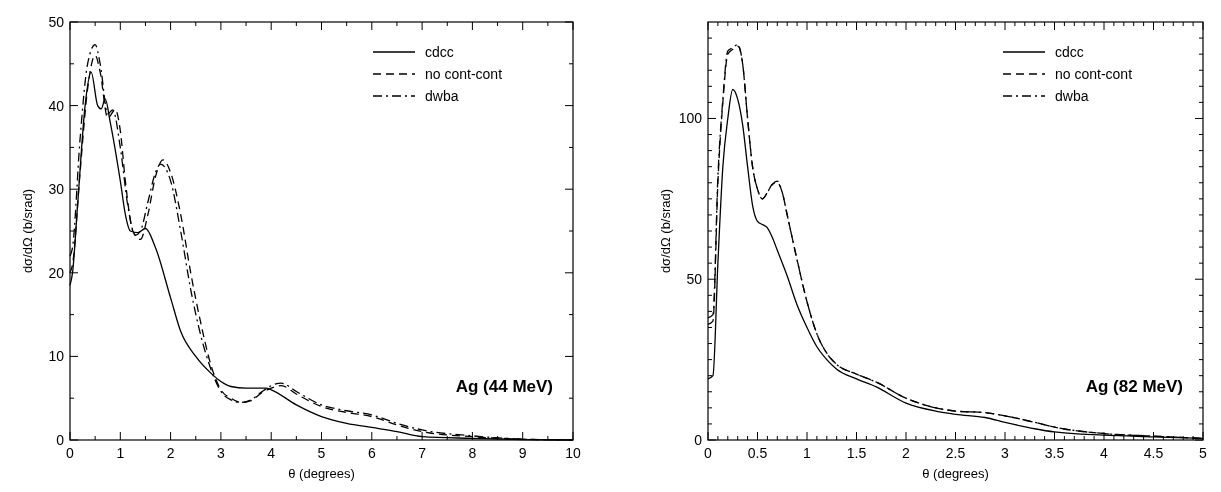 This screenshot has height=492, width=1221. What do you see at coordinates (1153, 453) in the screenshot?
I see `x-tick-label: 4.5` at bounding box center [1153, 453].